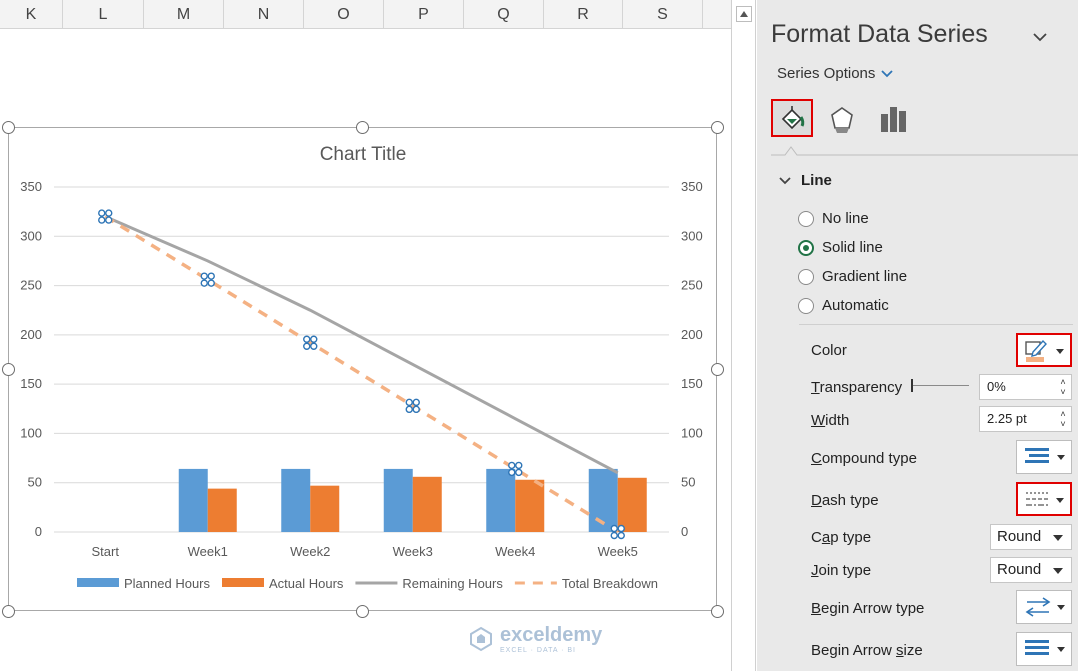  Describe the element at coordinates (792, 118) in the screenshot. I see `tab-fill-line` at that location.